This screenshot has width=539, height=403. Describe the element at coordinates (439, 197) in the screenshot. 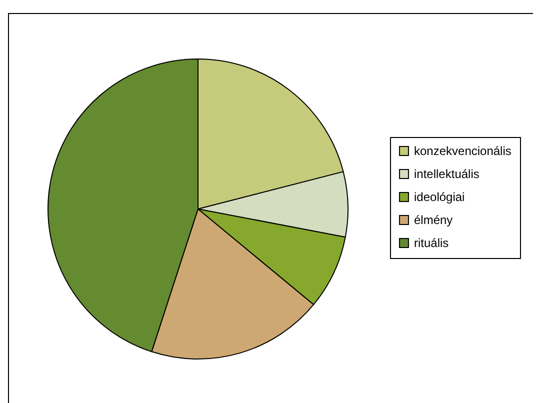

I see `legend-label: ideológiai` at that location.